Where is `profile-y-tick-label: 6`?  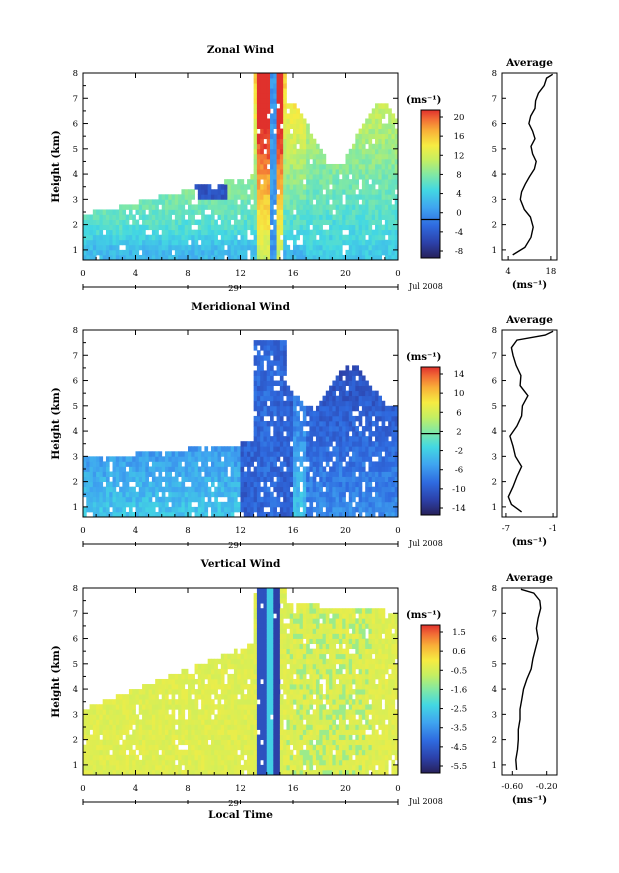 profile-y-tick-label: 6 is located at coordinates (494, 382).